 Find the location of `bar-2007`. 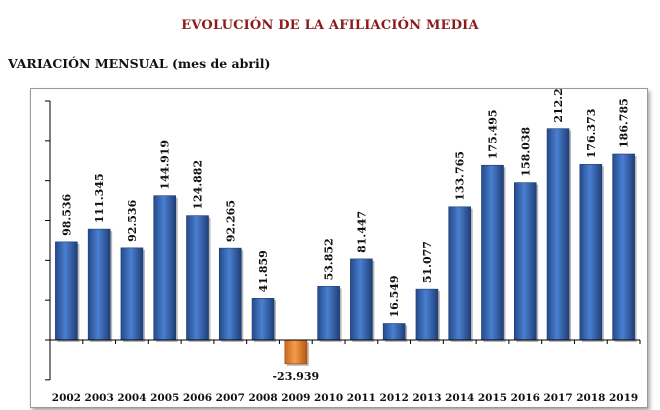

bar-2007 is located at coordinates (230, 294).